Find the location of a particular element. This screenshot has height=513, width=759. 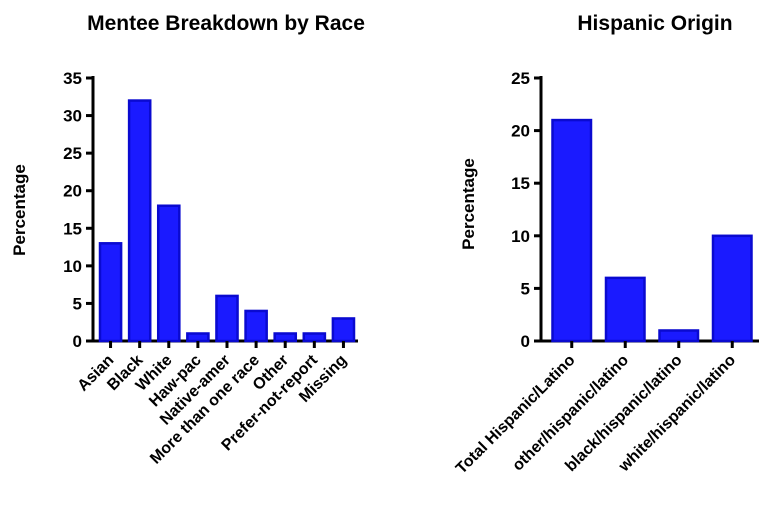

race-chart-y-axis-label: Percentage is located at coordinates (19, 210).